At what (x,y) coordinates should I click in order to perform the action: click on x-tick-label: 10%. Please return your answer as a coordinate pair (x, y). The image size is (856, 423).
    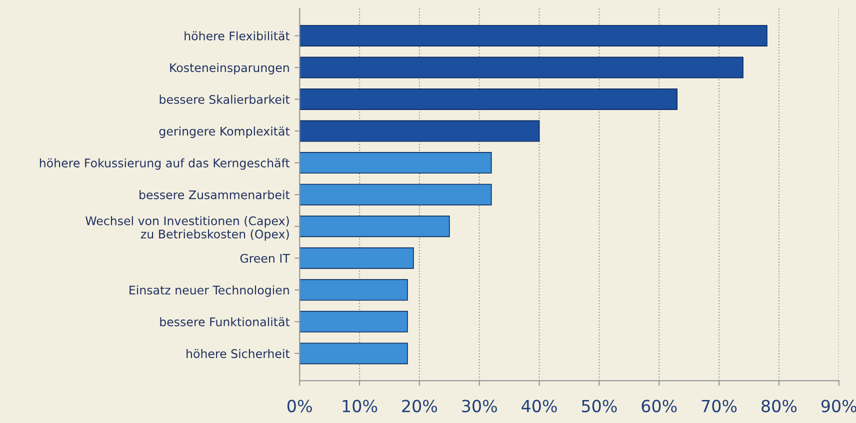
    Looking at the image, I should click on (360, 406).